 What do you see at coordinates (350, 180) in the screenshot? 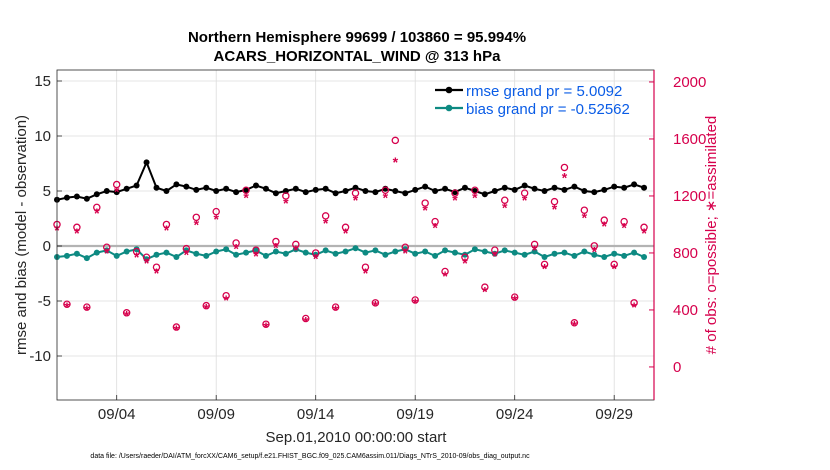
I see `rmse-series-line` at bounding box center [350, 180].